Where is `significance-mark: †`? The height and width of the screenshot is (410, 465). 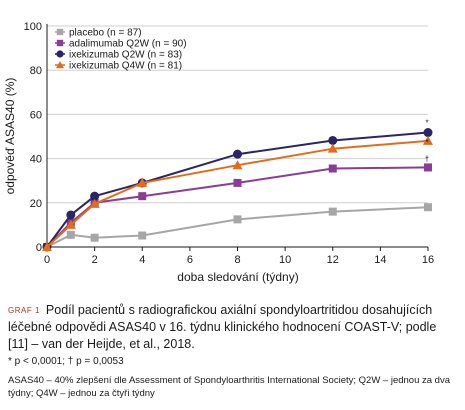
significance-mark: † is located at coordinates (427, 158).